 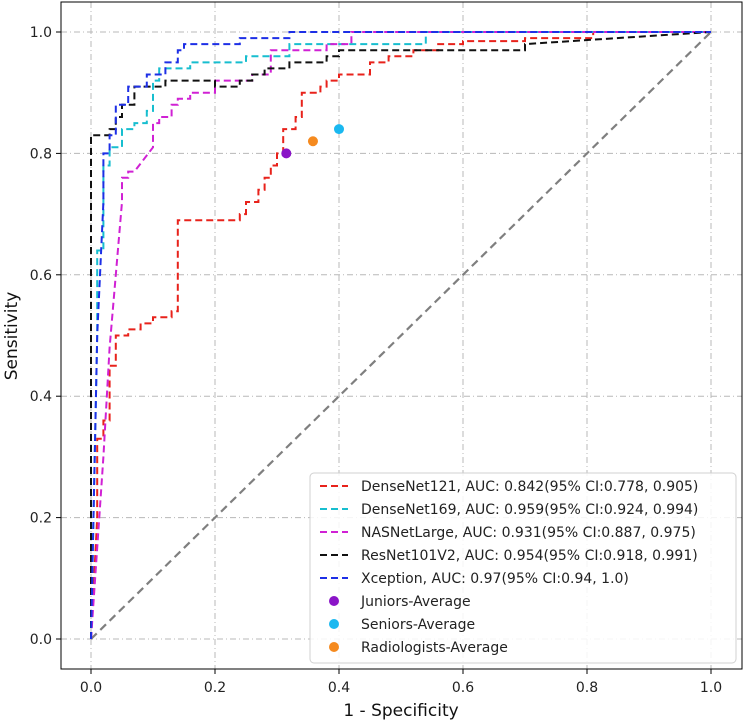 What do you see at coordinates (41, 519) in the screenshot?
I see `y-tick-label: 0.2` at bounding box center [41, 519].